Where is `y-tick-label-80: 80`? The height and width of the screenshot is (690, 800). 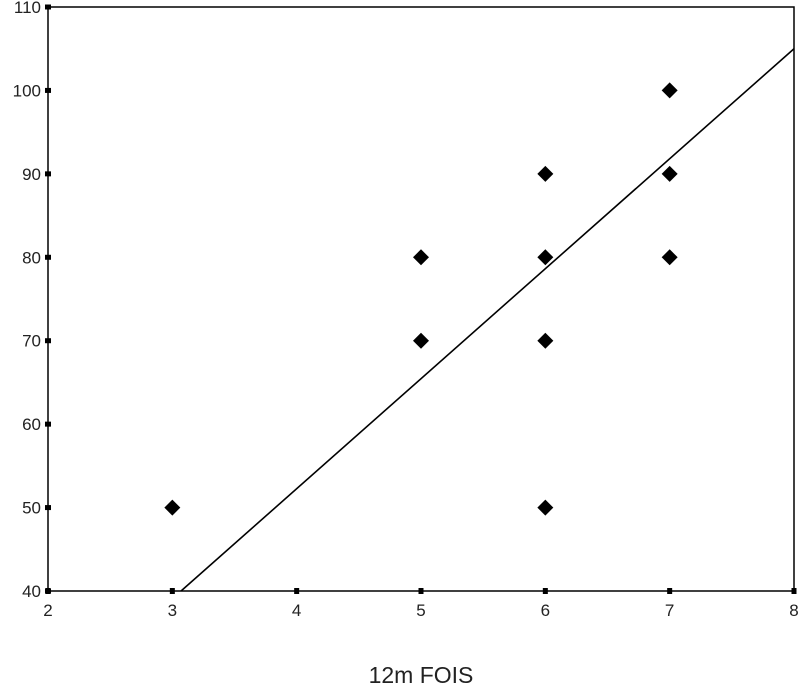
y-tick-label-80: 80 is located at coordinates (31, 257).